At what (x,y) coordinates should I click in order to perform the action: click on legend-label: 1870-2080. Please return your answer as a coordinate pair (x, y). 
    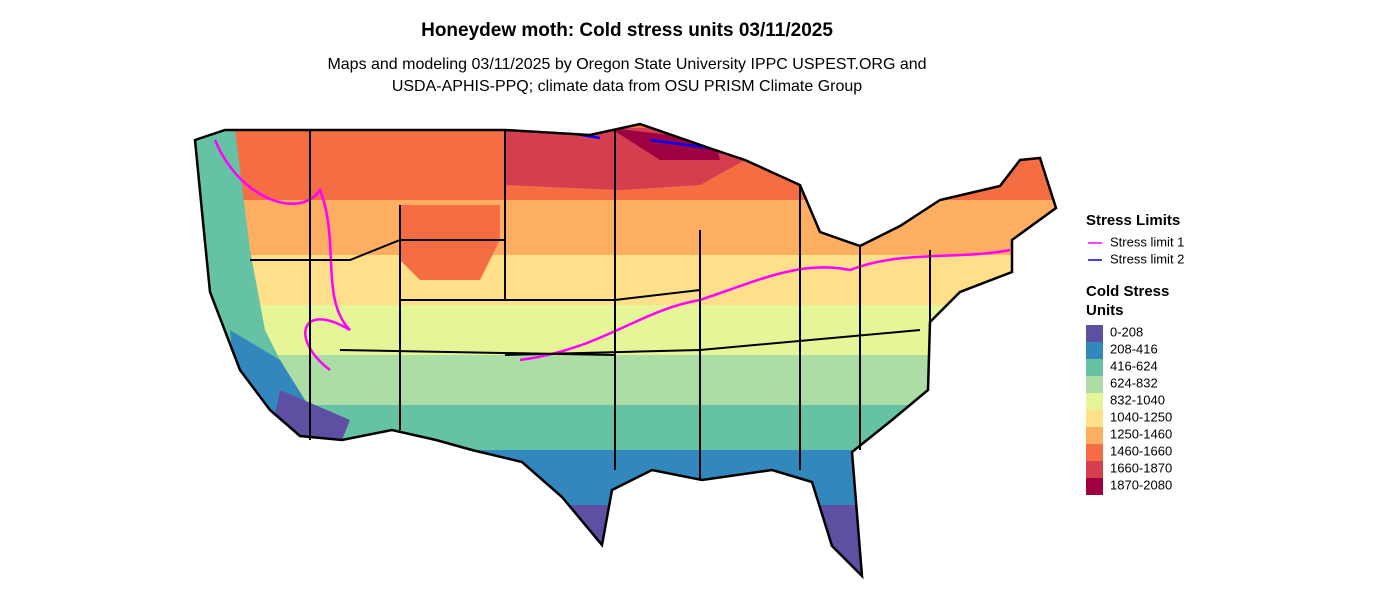
    Looking at the image, I should click on (1141, 484).